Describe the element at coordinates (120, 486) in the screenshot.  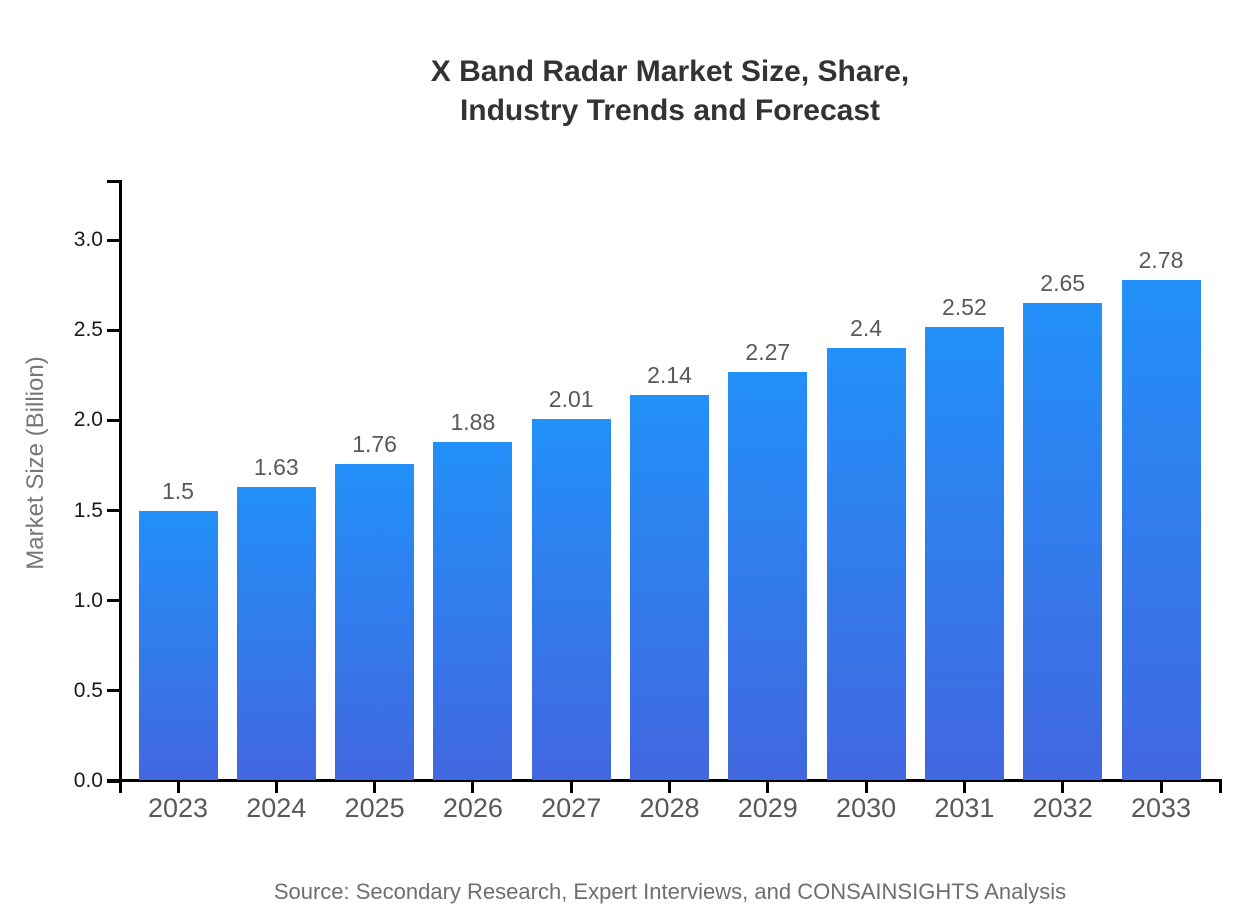
I see `y-axis-line` at that location.